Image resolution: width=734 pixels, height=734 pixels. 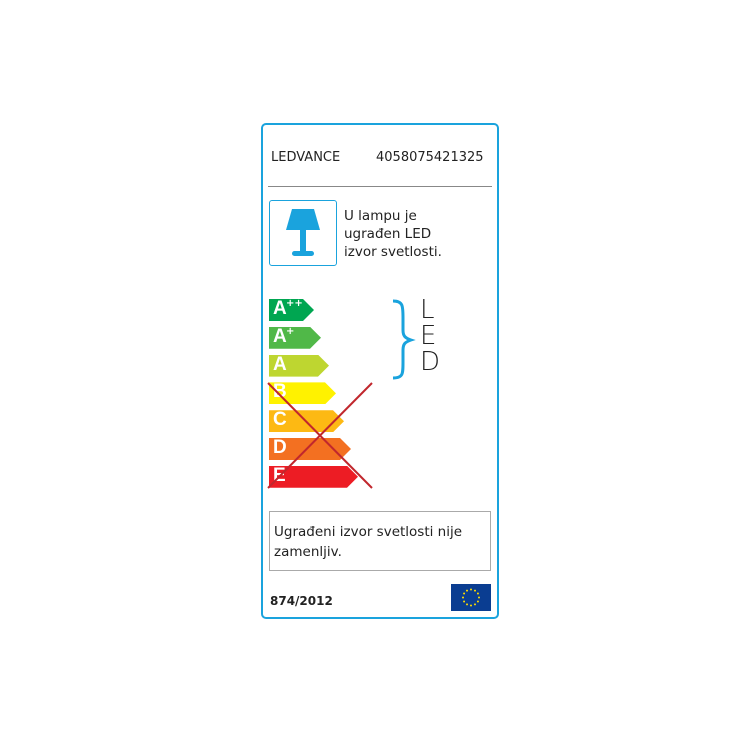 What do you see at coordinates (294, 303) in the screenshot?
I see `energy-class-sup: ++` at bounding box center [294, 303].